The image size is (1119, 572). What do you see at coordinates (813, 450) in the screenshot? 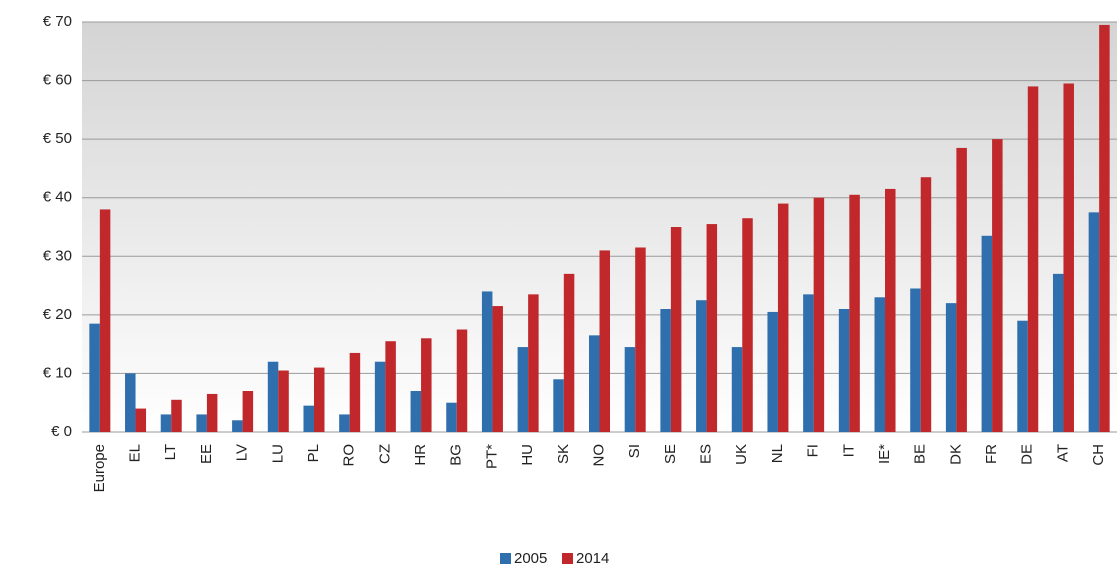
I see `x-tick-label: FI` at bounding box center [813, 450].